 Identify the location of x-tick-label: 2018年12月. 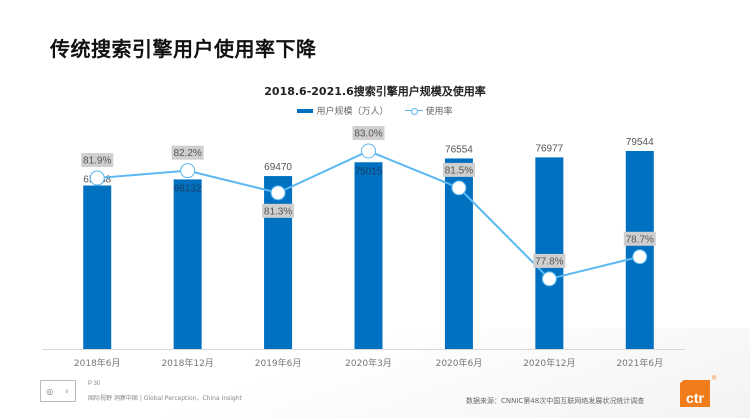
(187, 363).